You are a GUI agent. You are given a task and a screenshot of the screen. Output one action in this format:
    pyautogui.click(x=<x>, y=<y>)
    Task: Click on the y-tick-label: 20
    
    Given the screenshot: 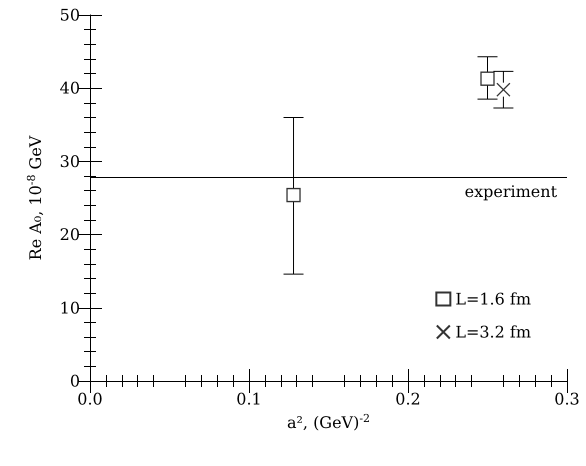 What is the action you would take?
    pyautogui.click(x=70, y=234)
    